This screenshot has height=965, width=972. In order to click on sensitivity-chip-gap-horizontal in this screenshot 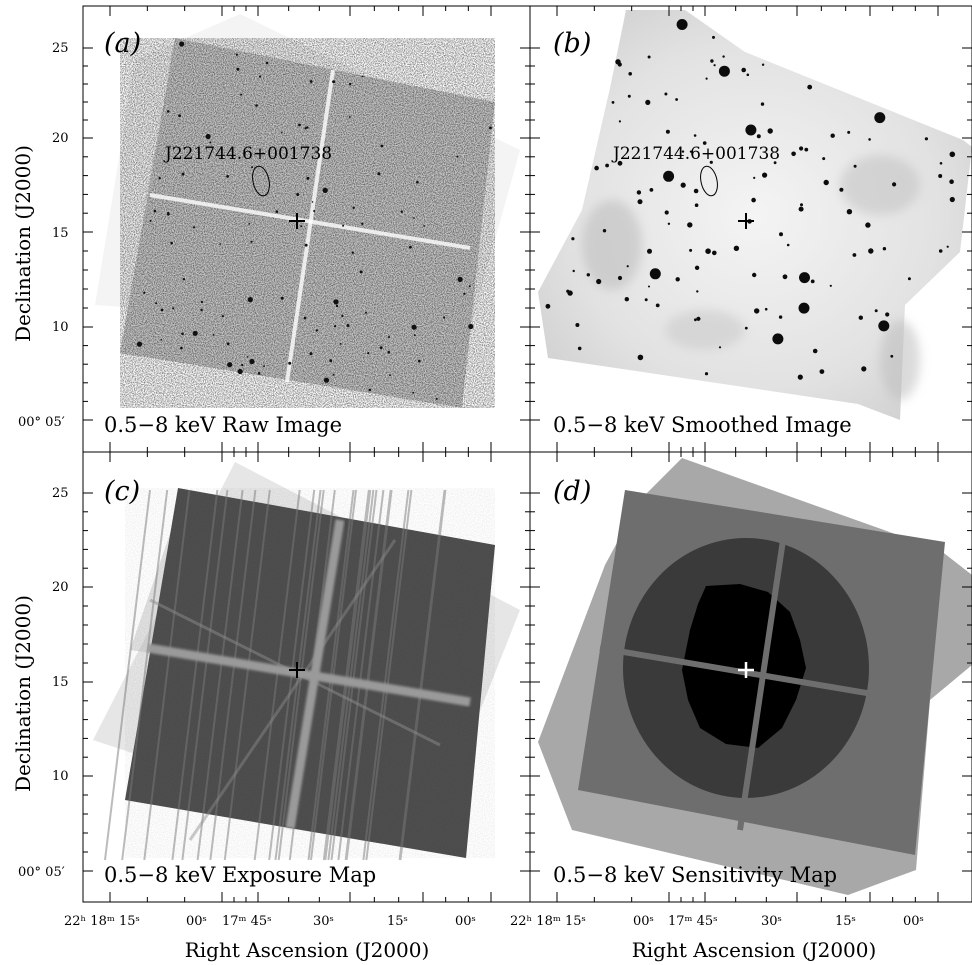, I will do `click(760, 675)`.